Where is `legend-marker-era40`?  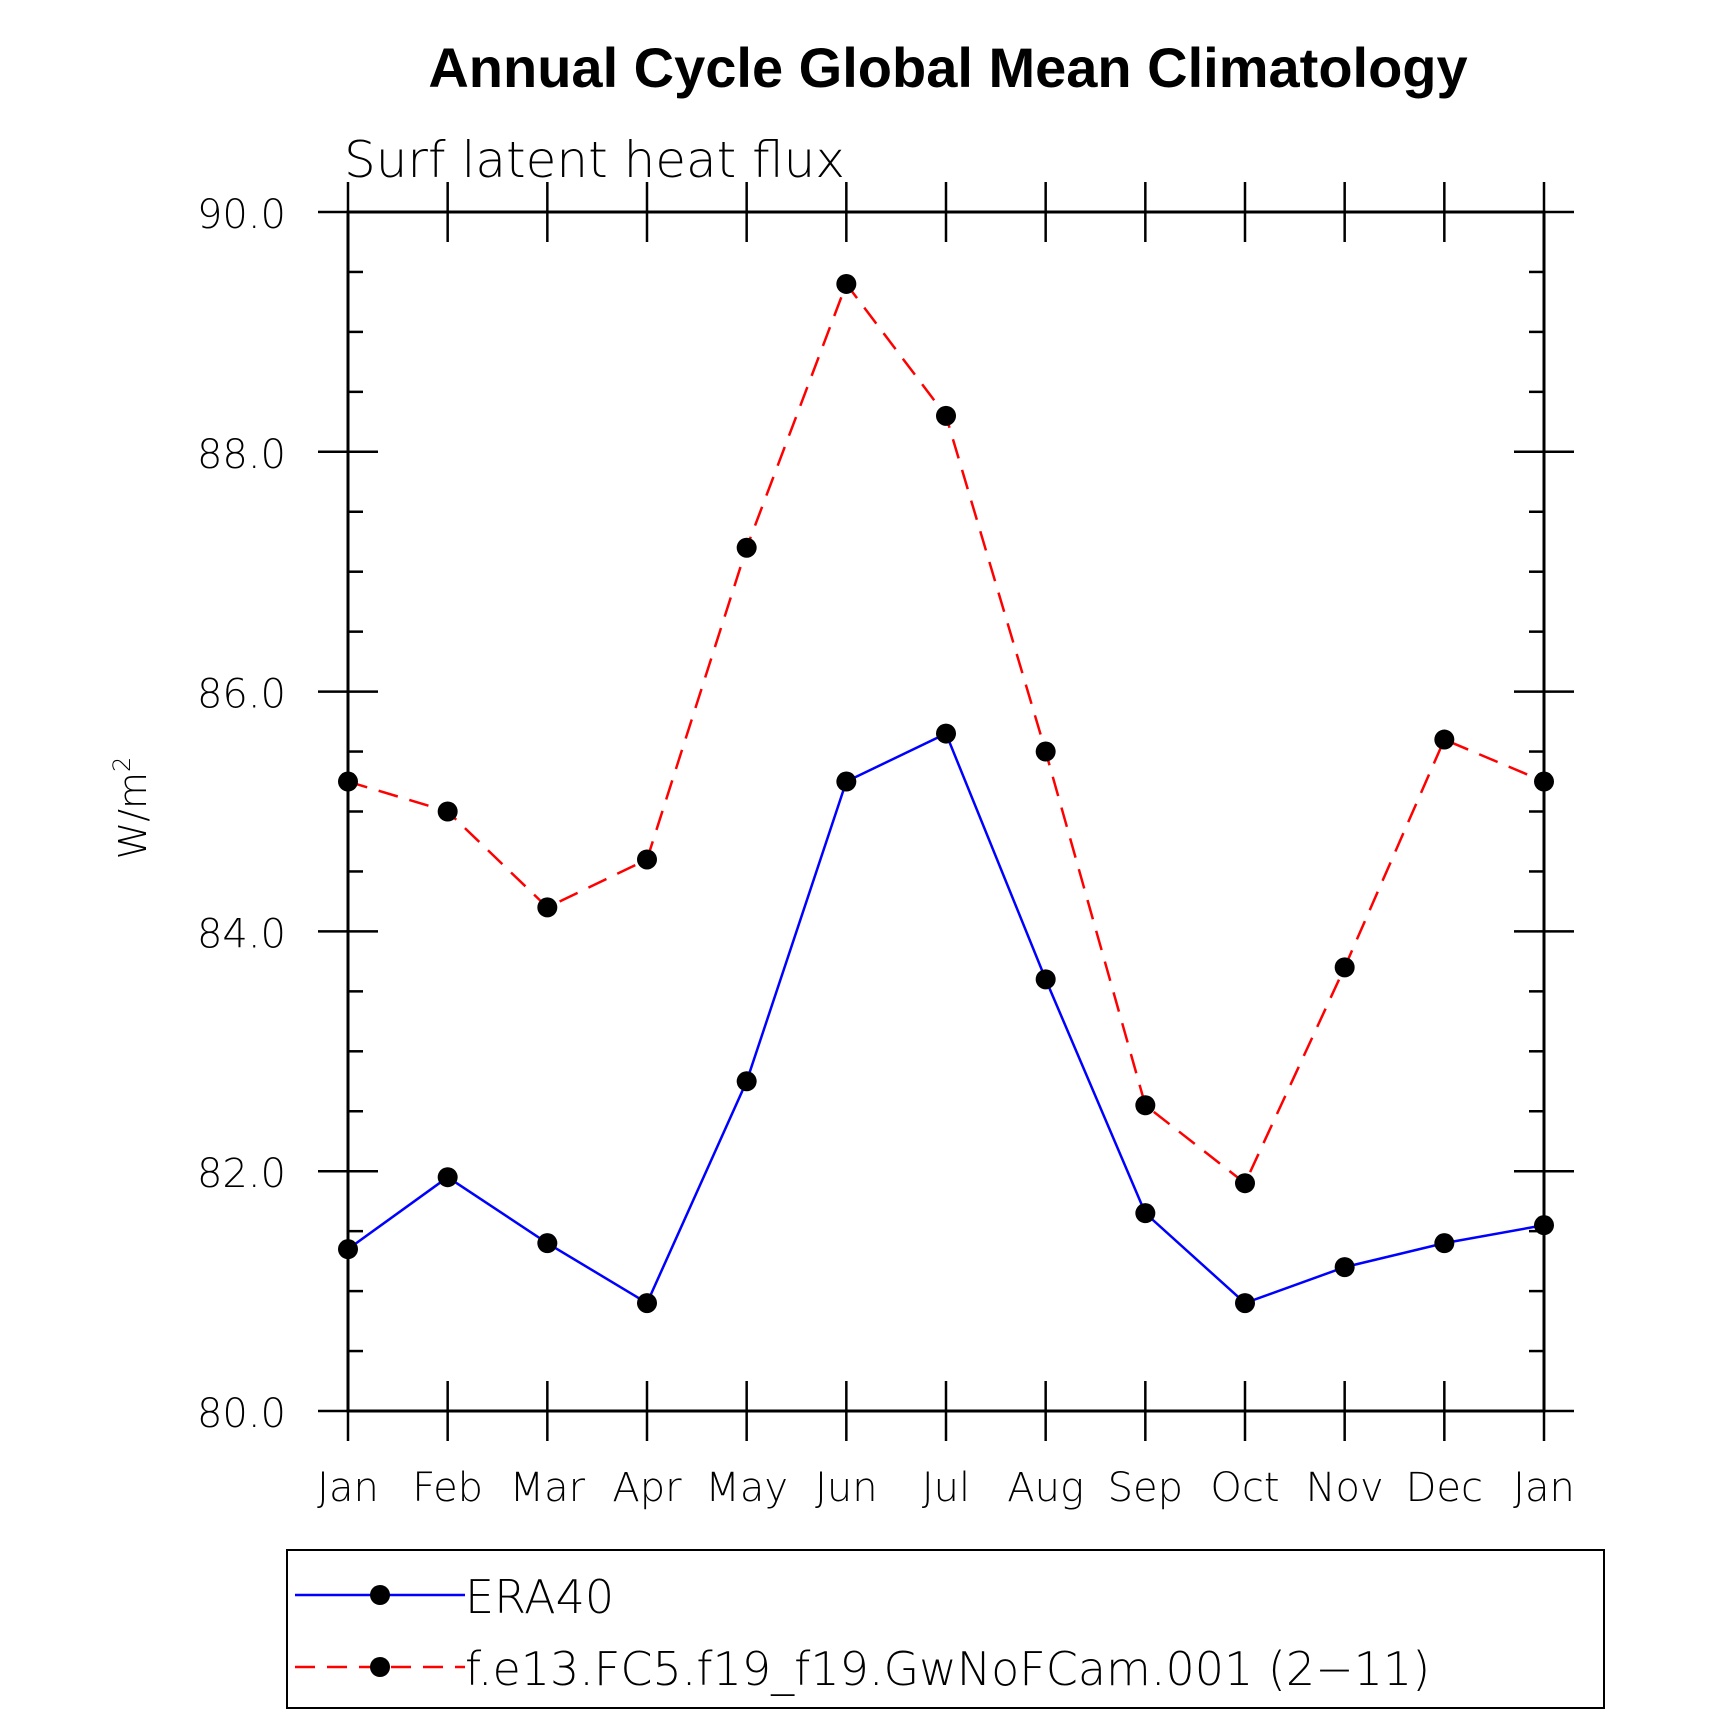 legend-marker-era40 is located at coordinates (380, 1595).